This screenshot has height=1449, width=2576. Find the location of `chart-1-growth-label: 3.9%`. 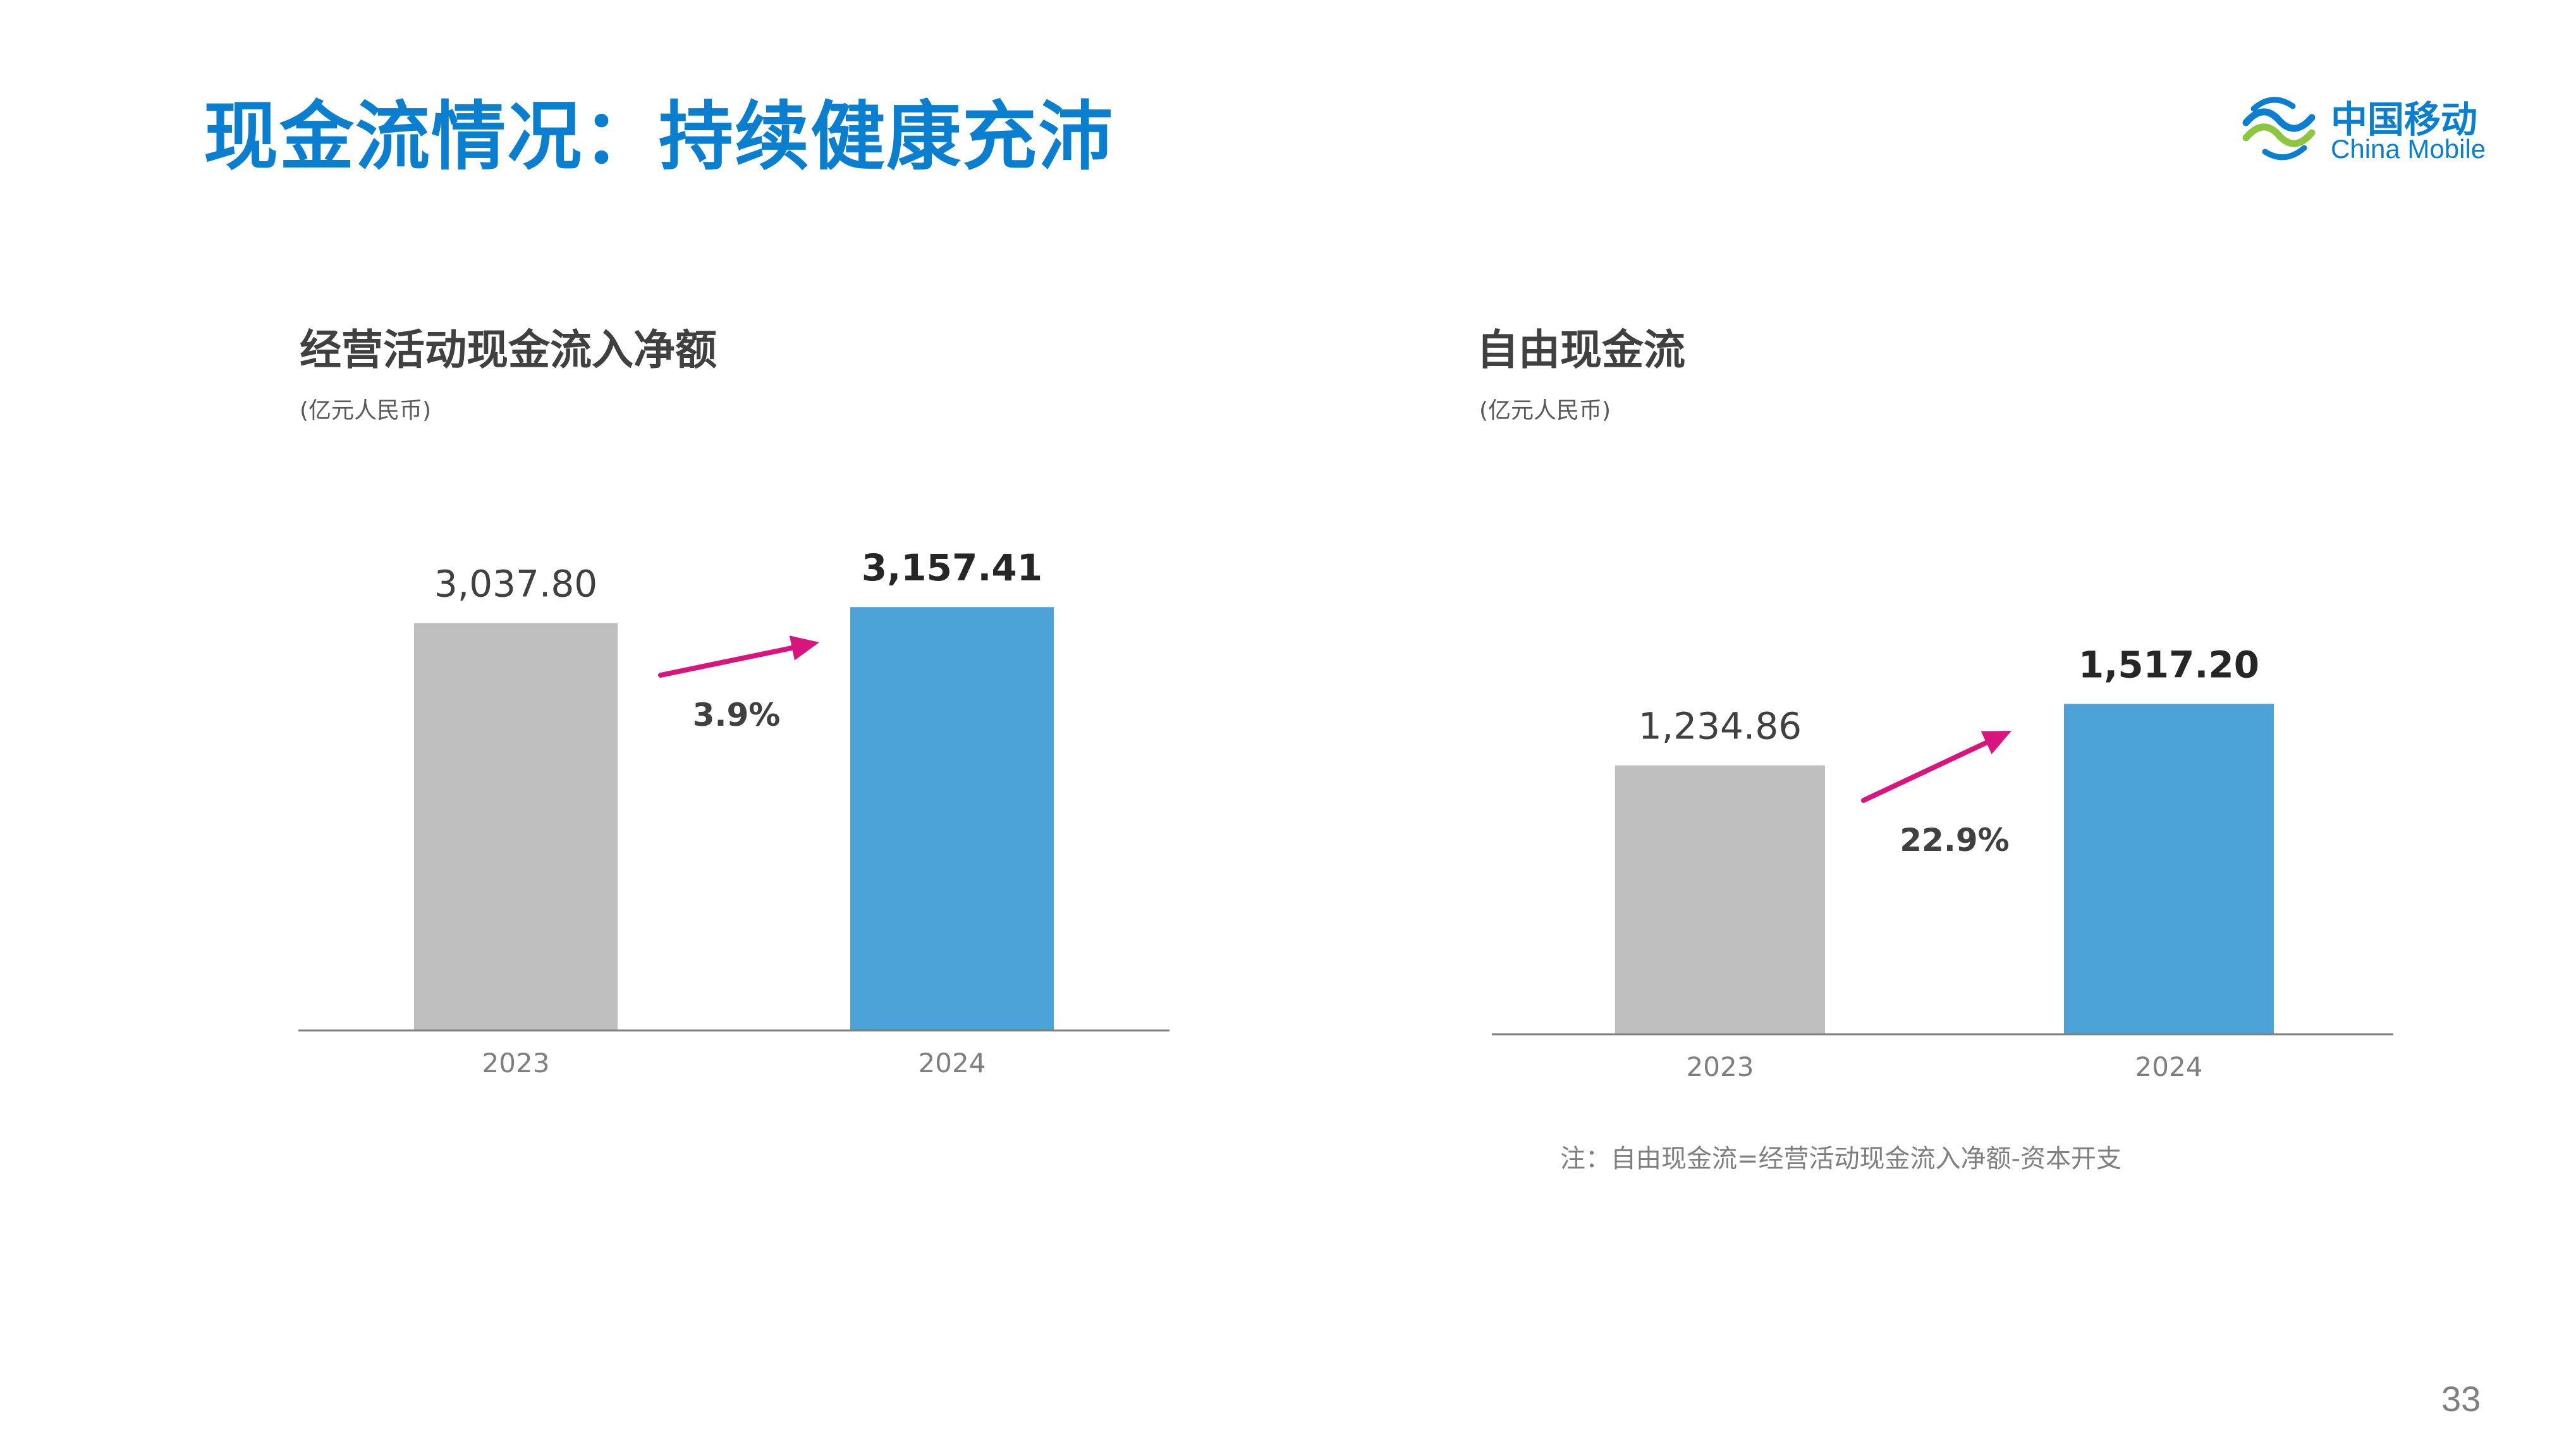

chart-1-growth-label: 3.9% is located at coordinates (737, 715).